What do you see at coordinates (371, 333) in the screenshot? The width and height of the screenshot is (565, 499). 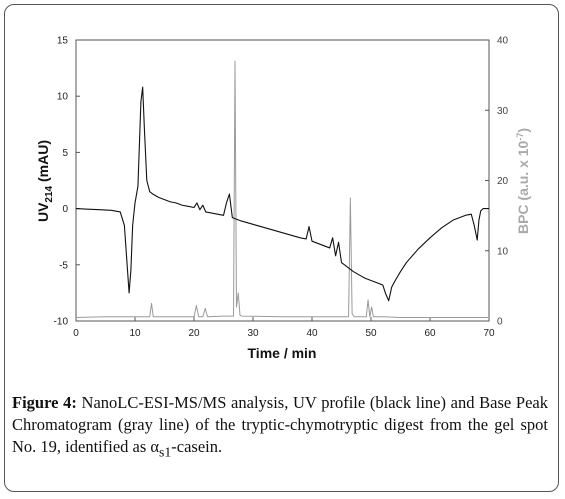 I see `x-tick-label: 50` at bounding box center [371, 333].